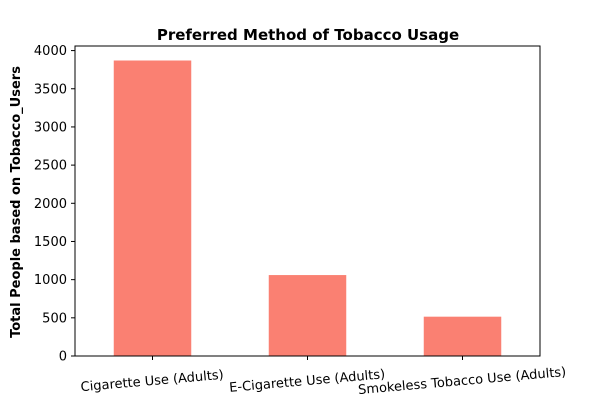  I want to click on y-tick-label: 3000, so click(50, 127).